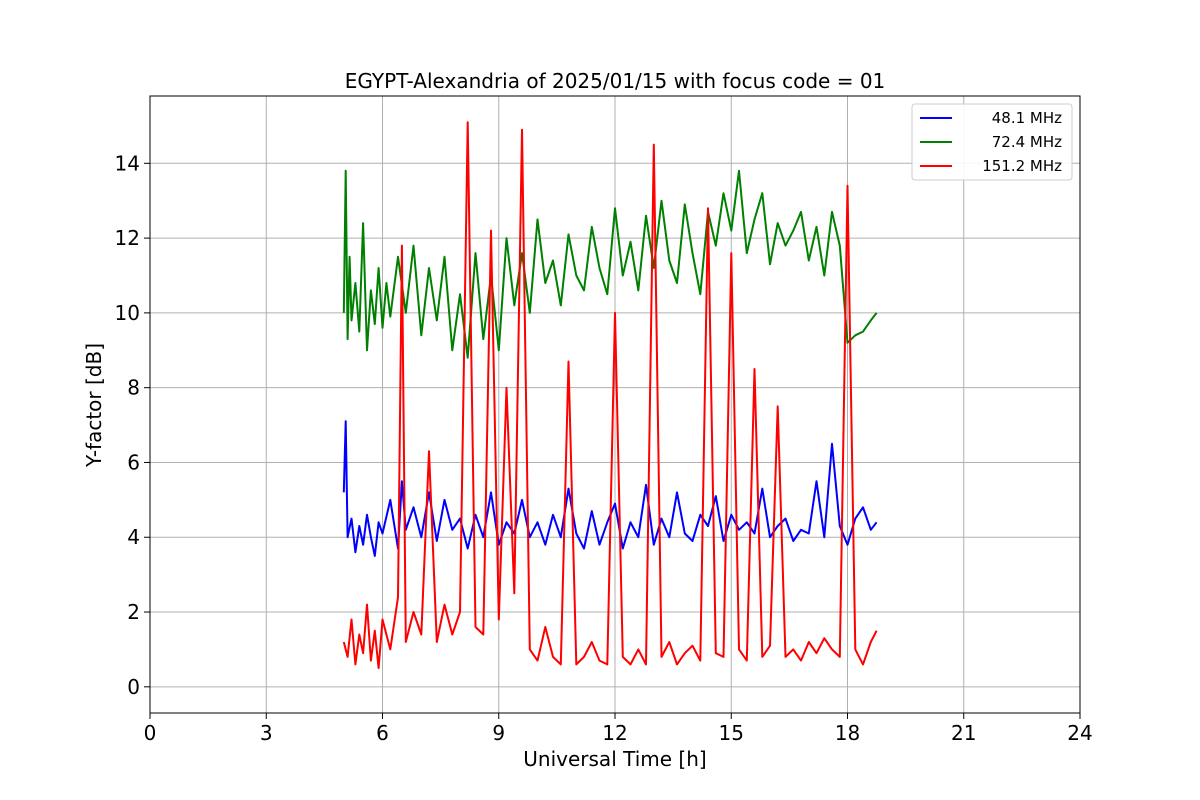 The width and height of the screenshot is (1200, 800). What do you see at coordinates (1027, 142) in the screenshot?
I see `legend-label-1: 72.4 MHz` at bounding box center [1027, 142].